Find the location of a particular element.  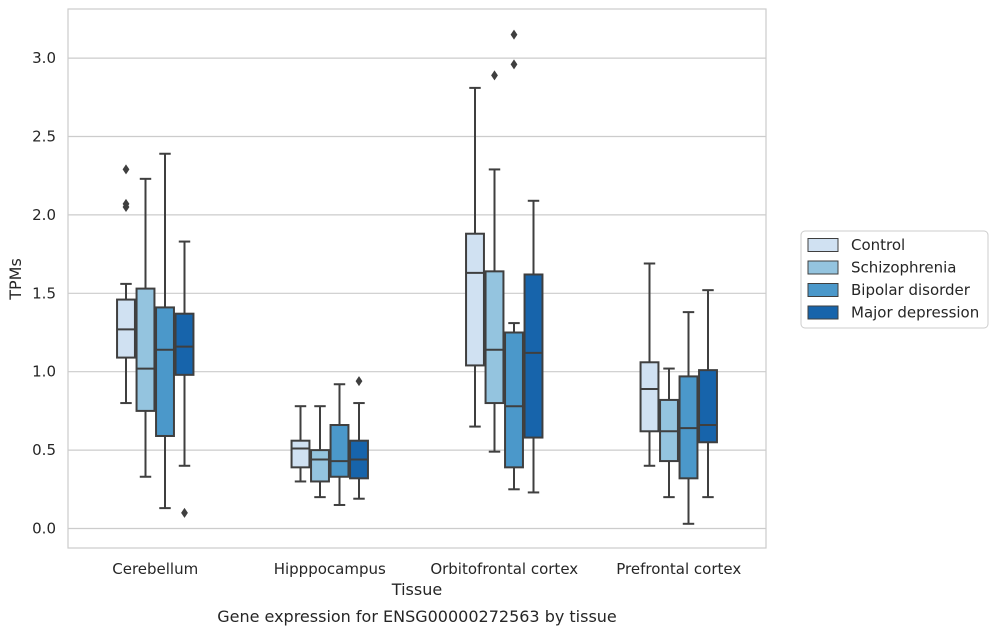

legend-frame is located at coordinates (894, 279).